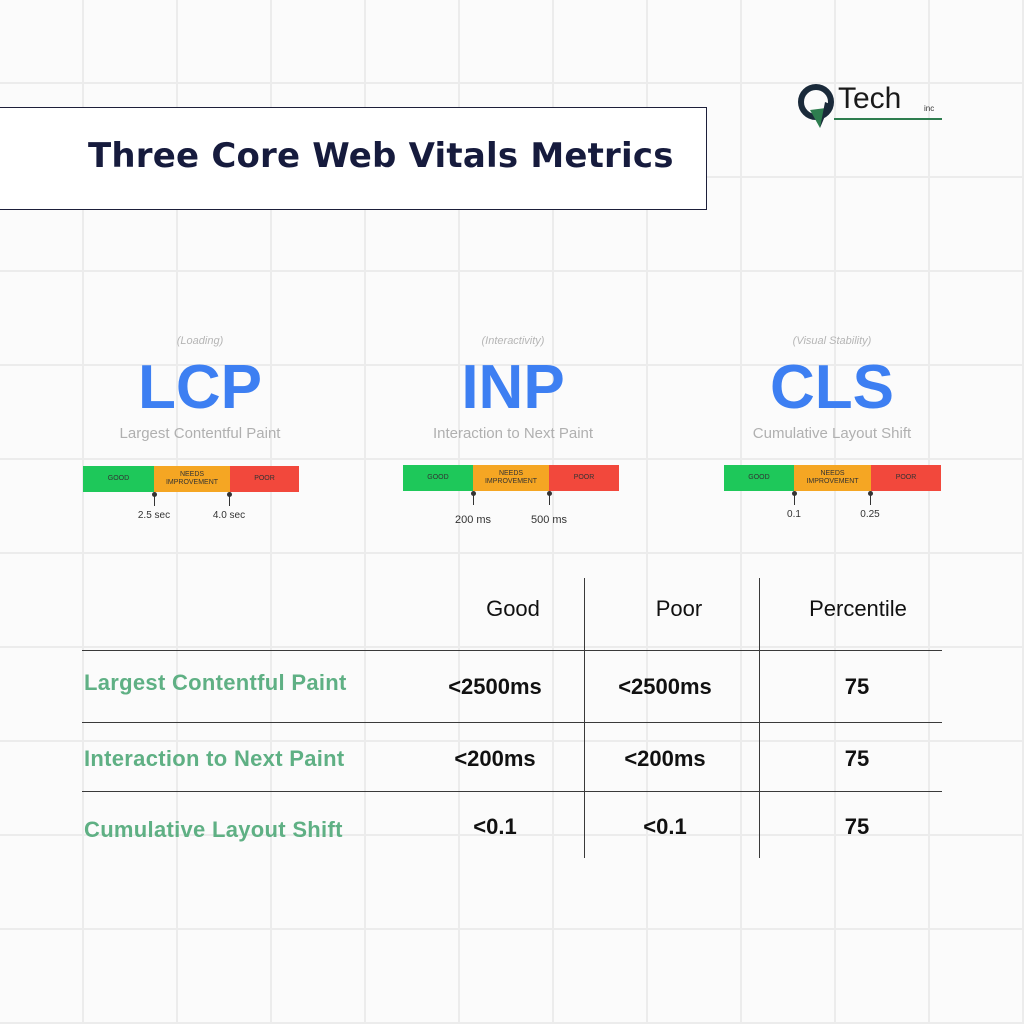 This screenshot has height=1024, width=1024. What do you see at coordinates (679, 608) in the screenshot?
I see `header-poor: Poor` at bounding box center [679, 608].